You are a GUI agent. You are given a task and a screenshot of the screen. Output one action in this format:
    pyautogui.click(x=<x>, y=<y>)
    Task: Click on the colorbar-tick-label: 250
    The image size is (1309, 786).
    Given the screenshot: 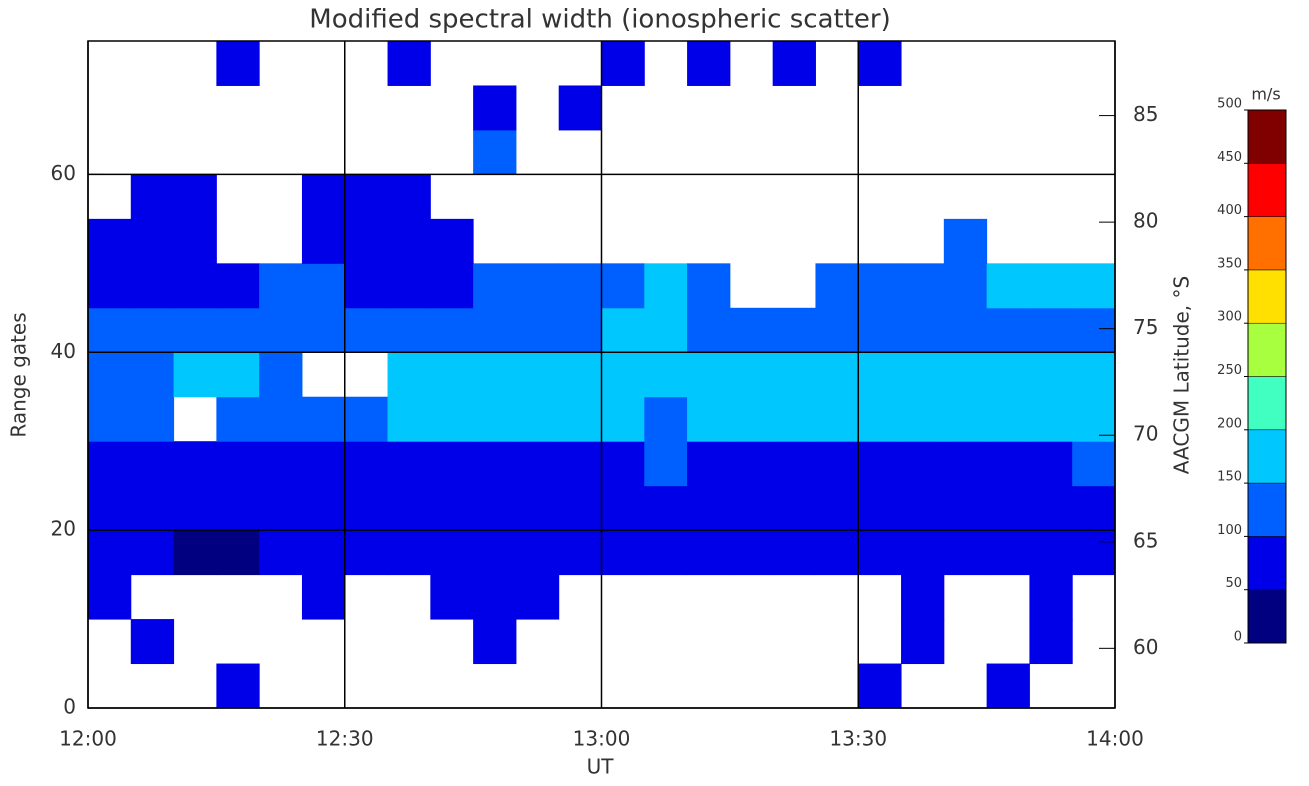 What is the action you would take?
    pyautogui.click(x=1229, y=370)
    